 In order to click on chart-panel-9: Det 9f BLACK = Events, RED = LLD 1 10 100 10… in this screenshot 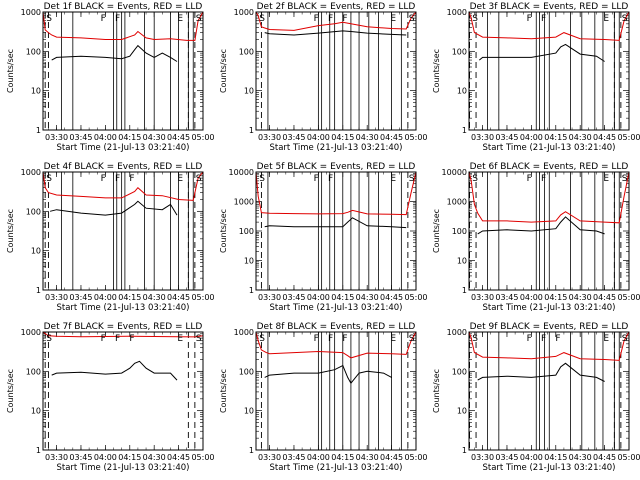, I will do `click(536, 397)`.